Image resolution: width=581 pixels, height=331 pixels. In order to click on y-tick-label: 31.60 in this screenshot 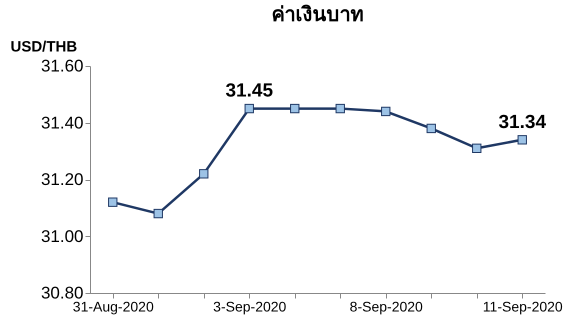, I will do `click(62, 66)`.